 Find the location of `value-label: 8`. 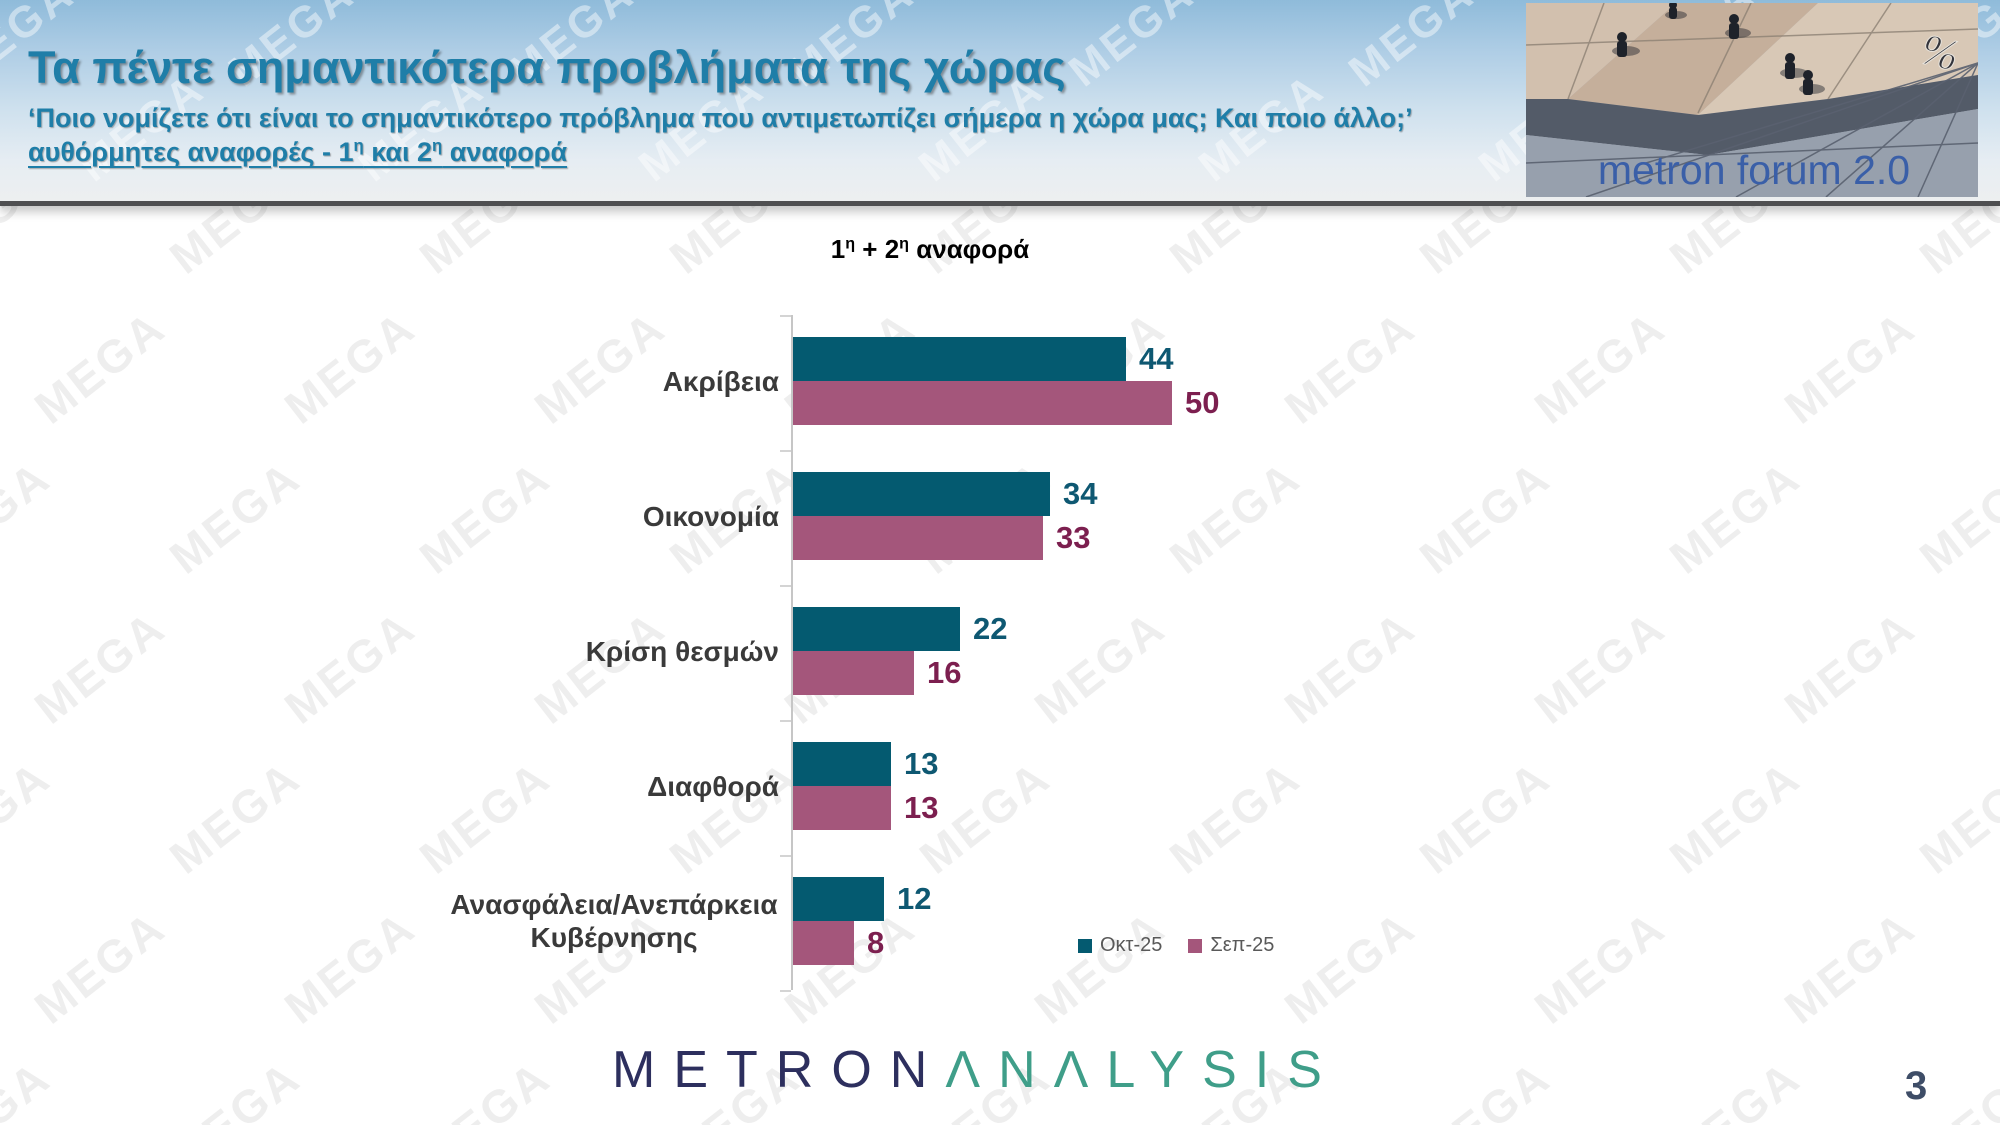

value-label: 8 is located at coordinates (876, 942).